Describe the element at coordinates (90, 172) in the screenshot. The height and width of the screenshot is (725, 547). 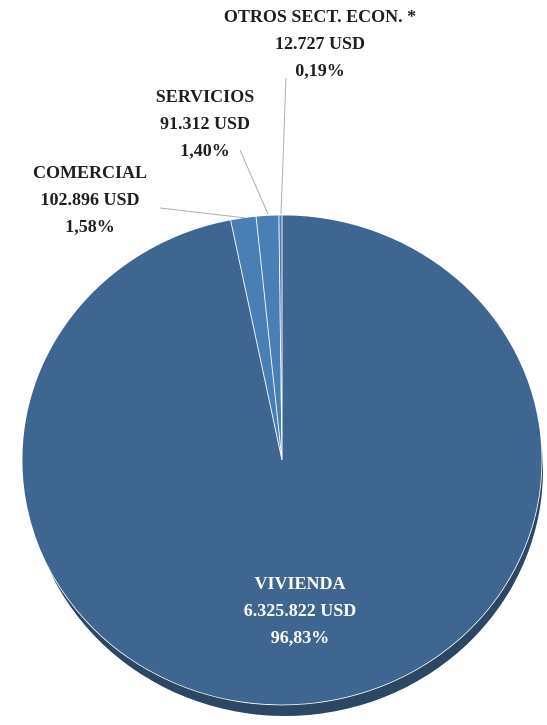
I see `category-label: COMERCIAL` at that location.